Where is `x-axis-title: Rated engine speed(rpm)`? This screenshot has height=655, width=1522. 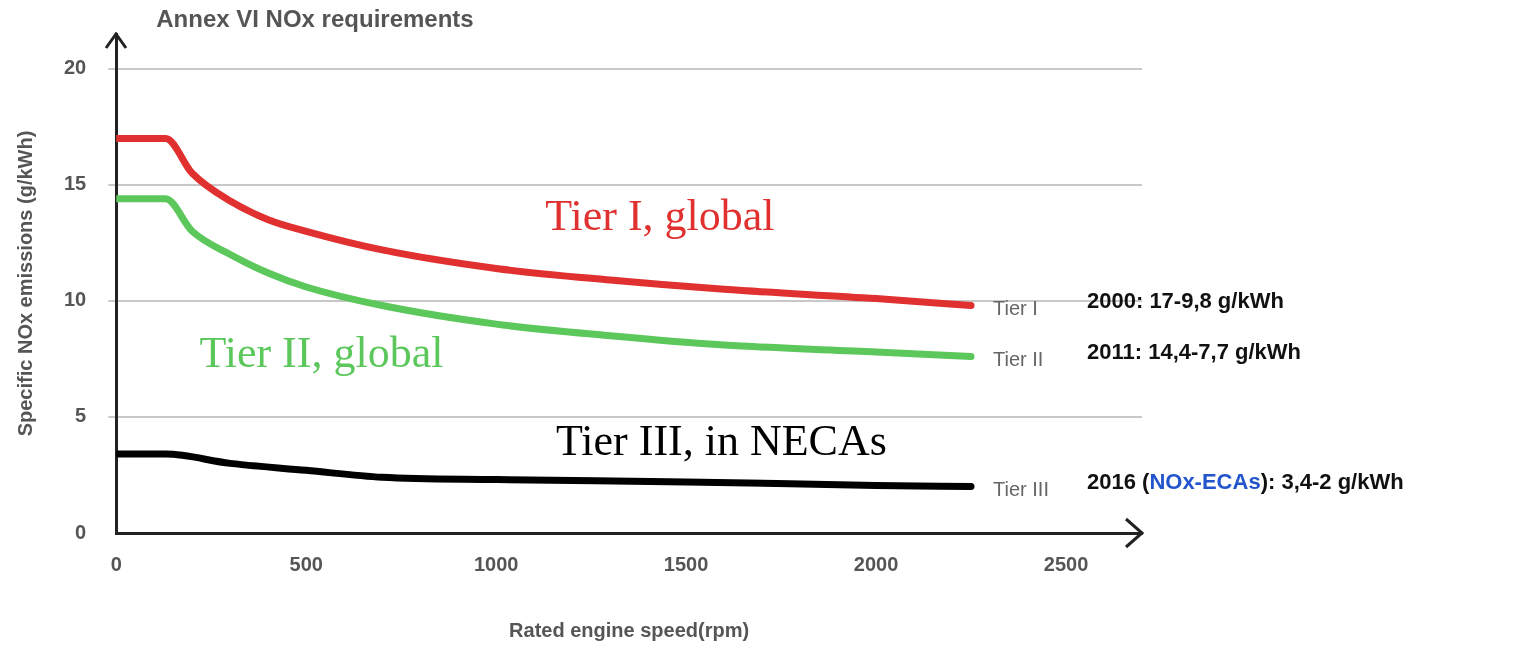
x-axis-title: Rated engine speed(rpm) is located at coordinates (629, 629).